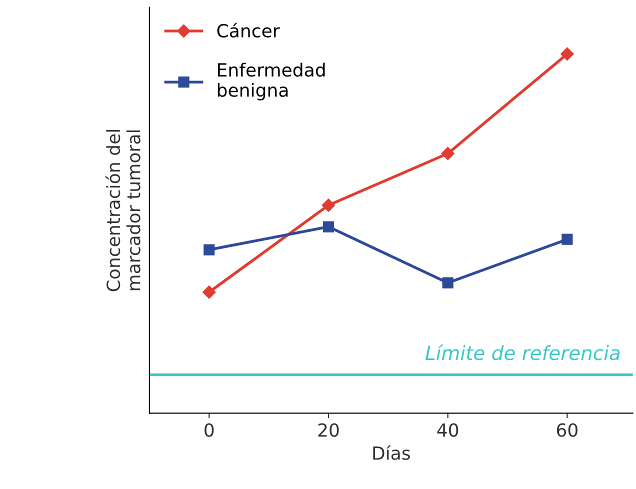 The image size is (636, 489). I want to click on x-tick-label: 20, so click(328, 430).